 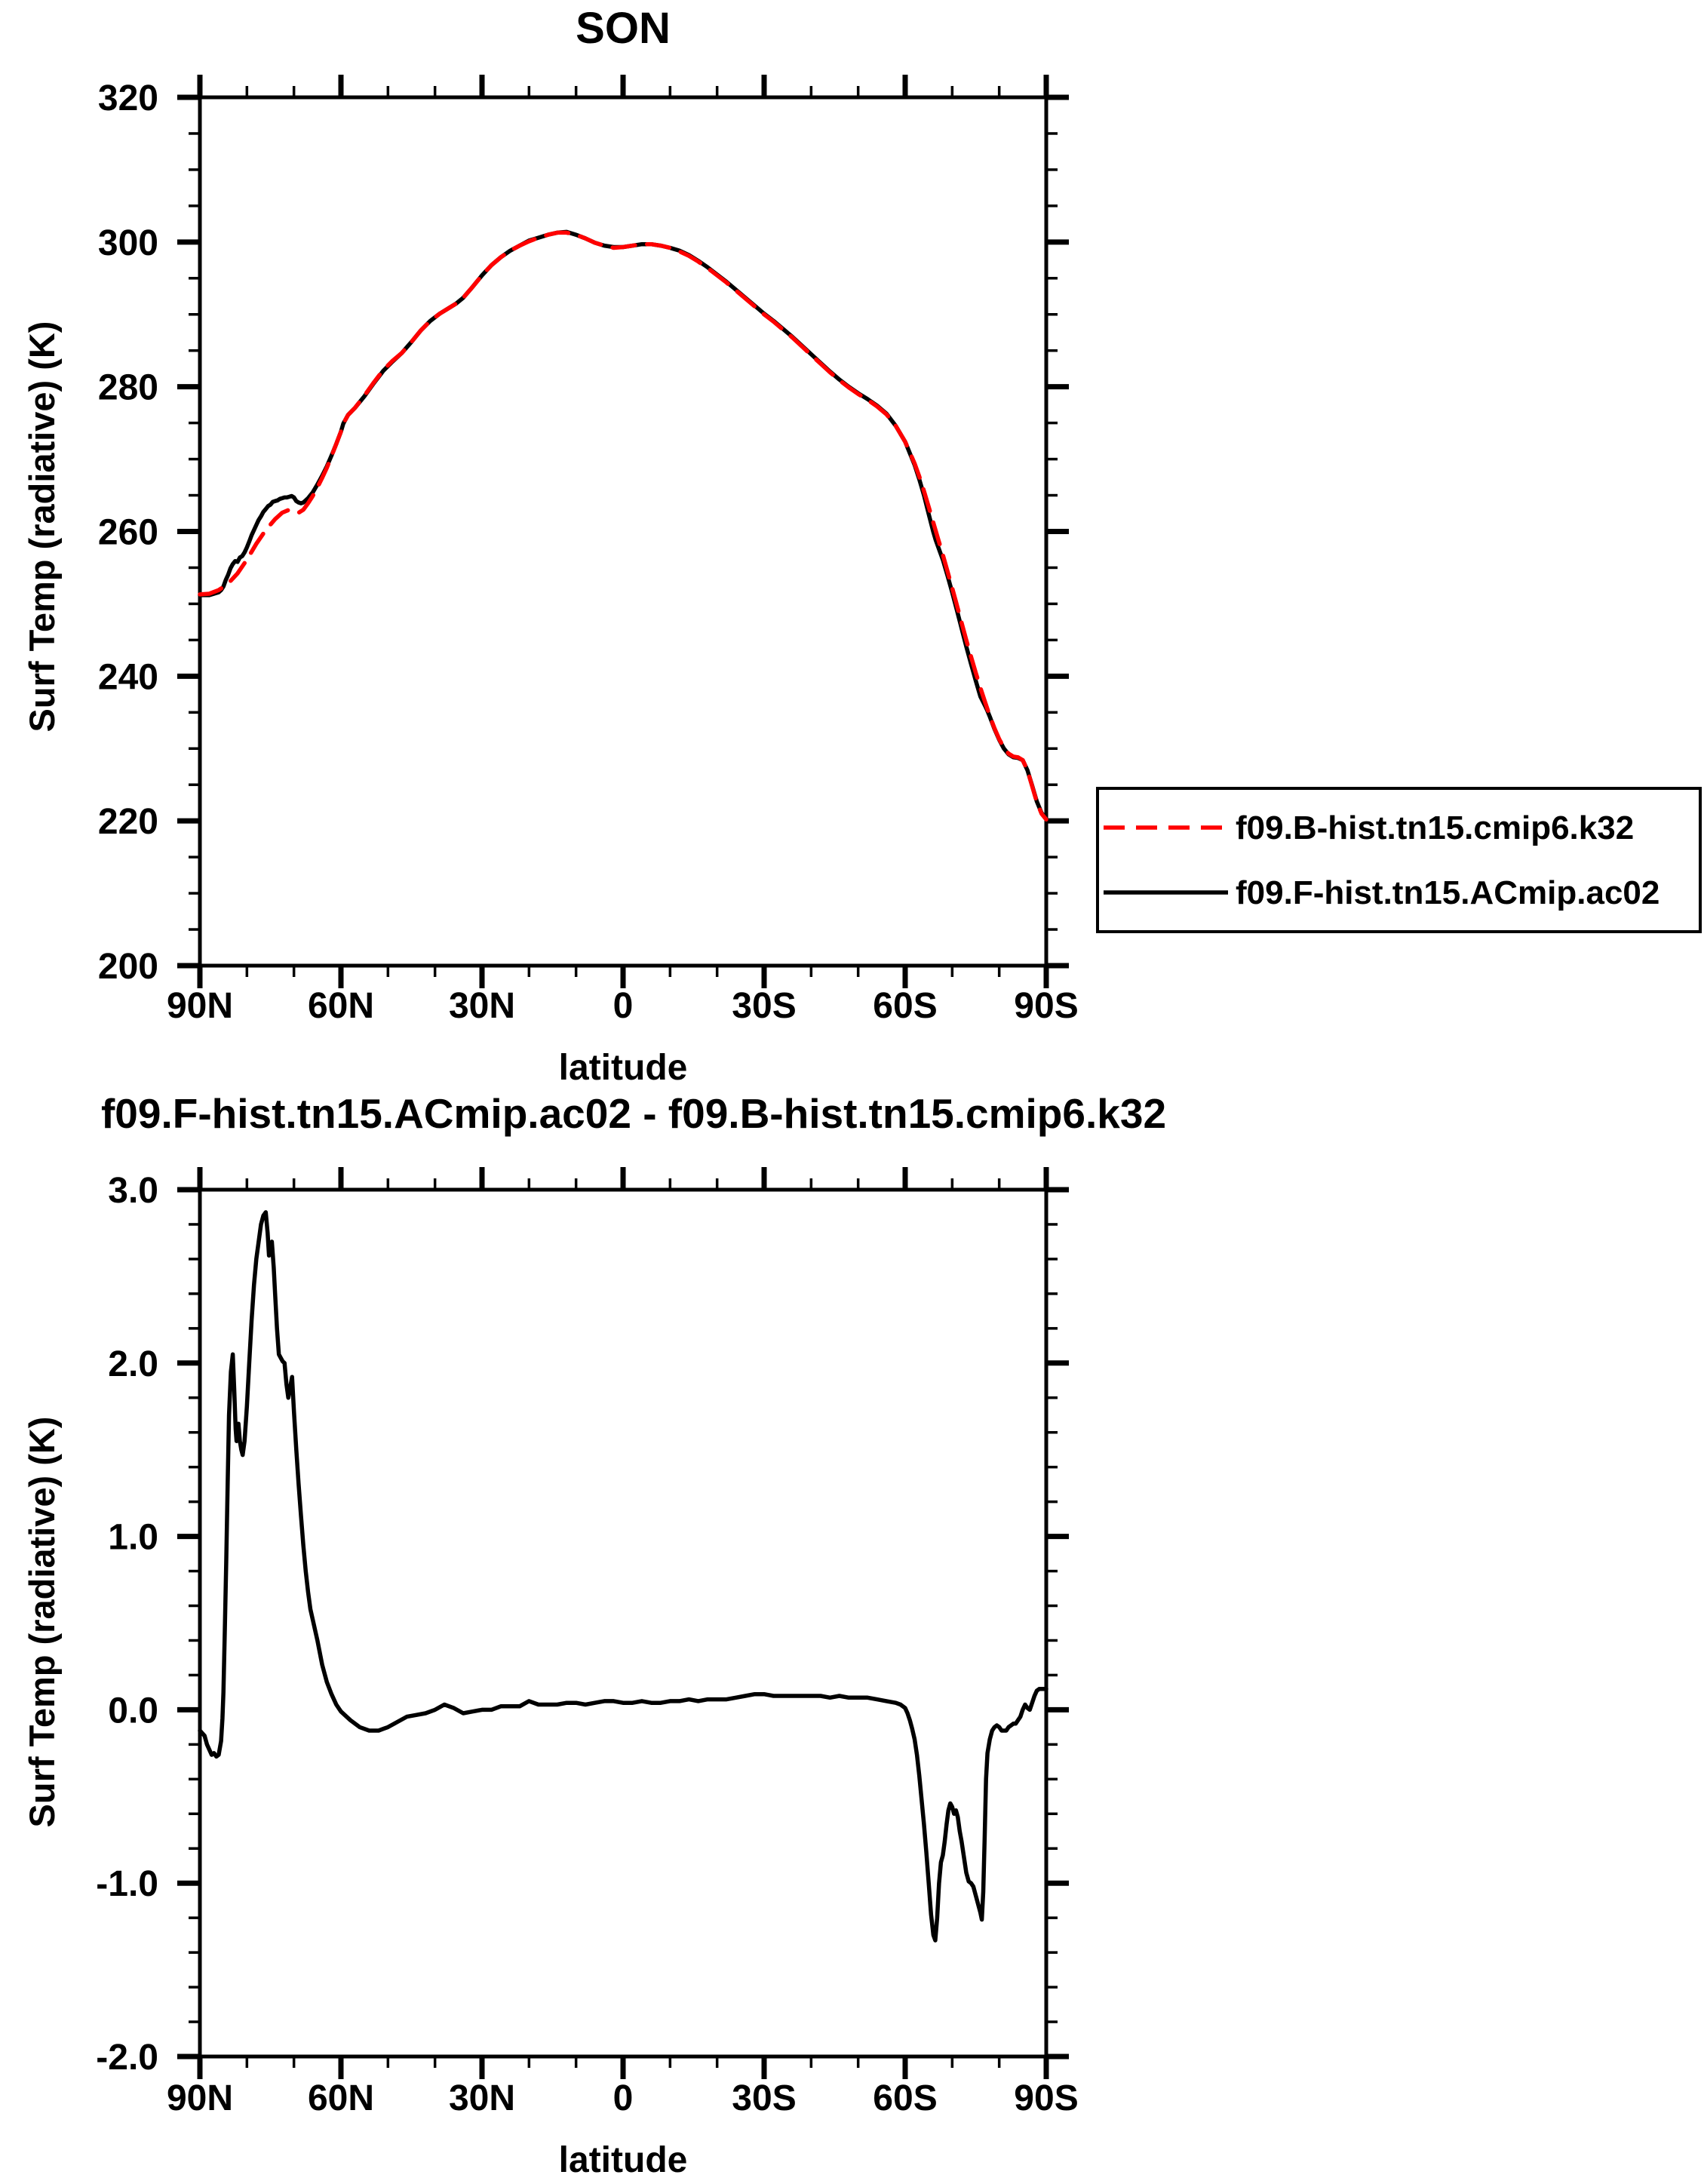 I want to click on series-line-f09.B-hist.tn15.cmip6.k32, so click(x=623, y=526).